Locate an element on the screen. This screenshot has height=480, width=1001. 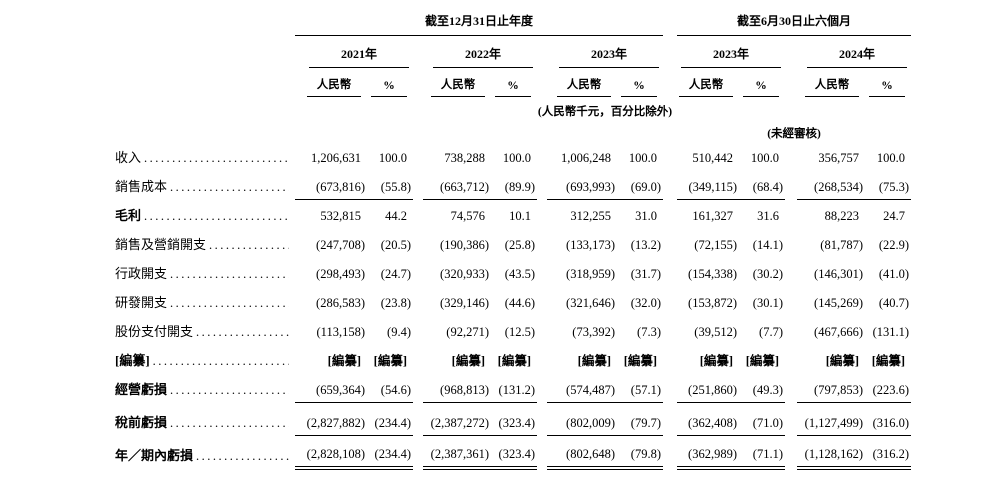
value-cell: (71.0) is located at coordinates (762, 419).